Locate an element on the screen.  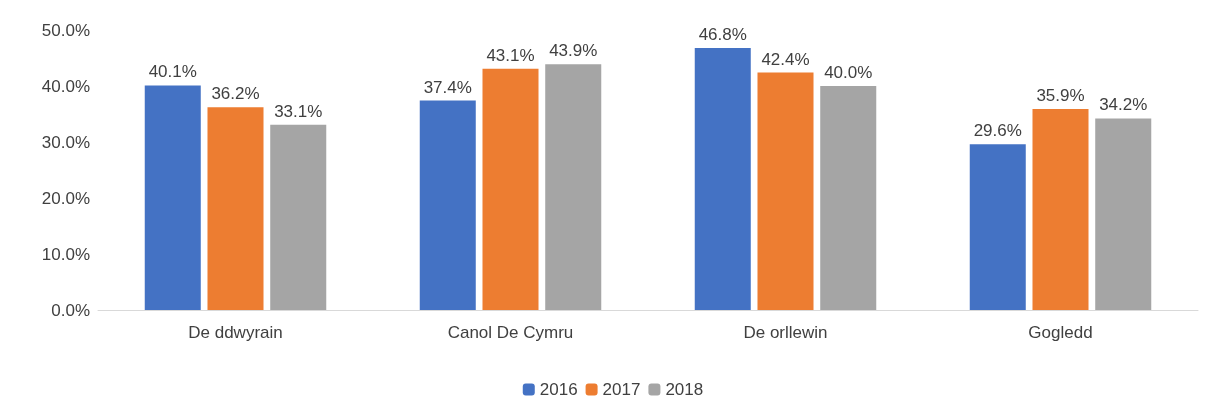
y-tick-label: 40.0% is located at coordinates (65, 86).